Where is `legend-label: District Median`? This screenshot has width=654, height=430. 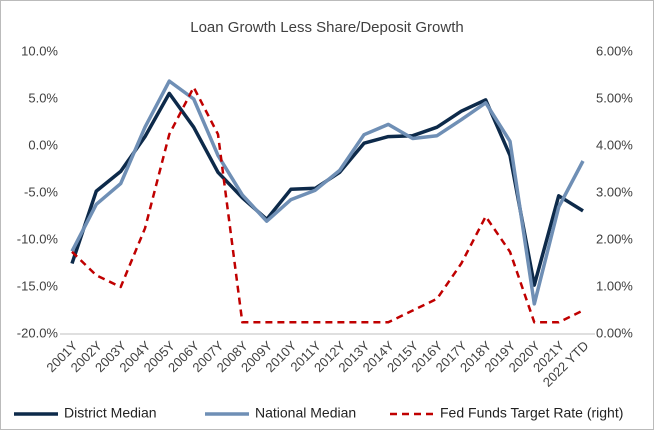 legend-label: District Median is located at coordinates (110, 413).